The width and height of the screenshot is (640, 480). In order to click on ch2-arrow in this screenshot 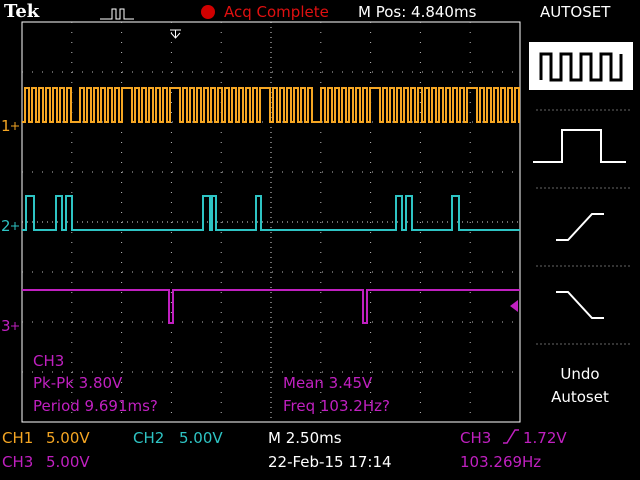, I will do `click(15, 226)`.